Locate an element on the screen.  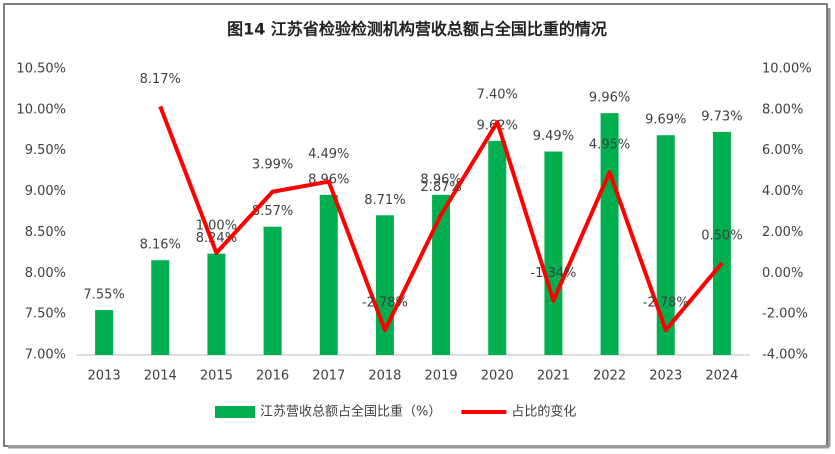
y2-tick-label: -2.00% is located at coordinates (785, 314).